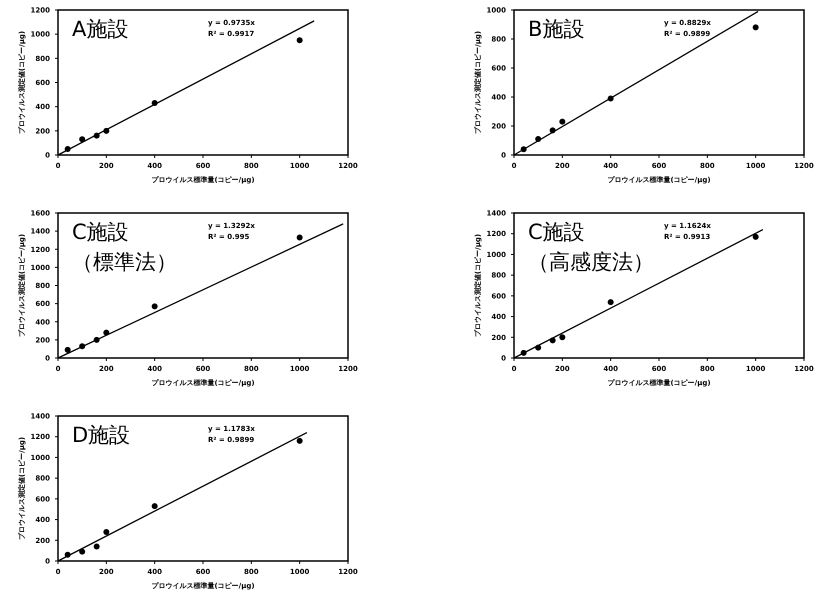 Image resolution: width=817 pixels, height=598 pixels. I want to click on text: C施設（高感度法）, so click(591, 247).